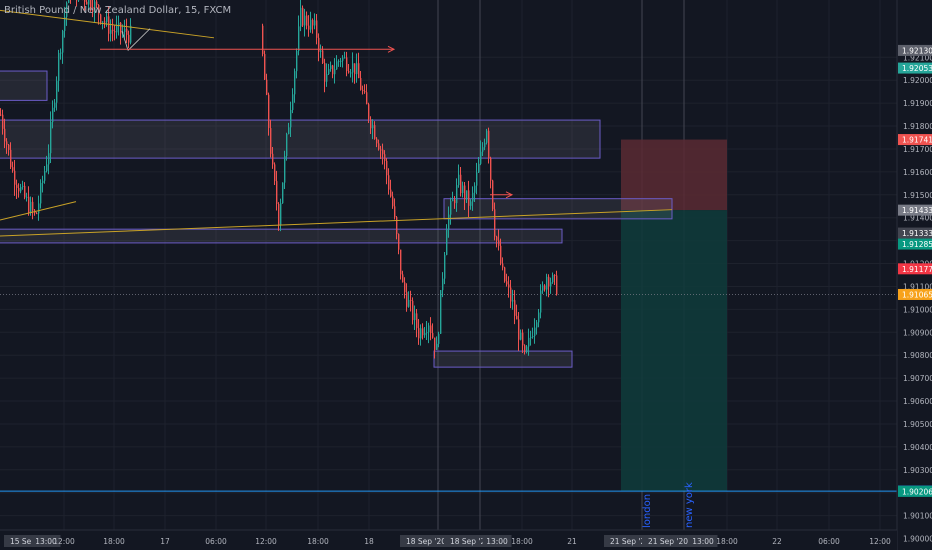 This screenshot has height=550, width=932. Describe the element at coordinates (917, 424) in the screenshot. I see `price-tick-label: 1.90500` at that location.